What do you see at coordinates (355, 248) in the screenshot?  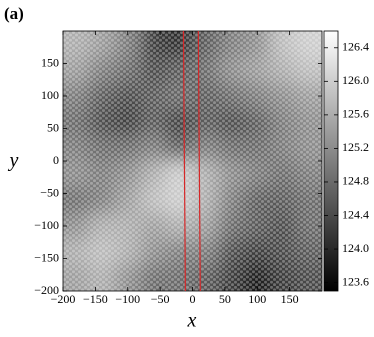 I see `colorbar-tick-label: 124.0` at bounding box center [355, 248].